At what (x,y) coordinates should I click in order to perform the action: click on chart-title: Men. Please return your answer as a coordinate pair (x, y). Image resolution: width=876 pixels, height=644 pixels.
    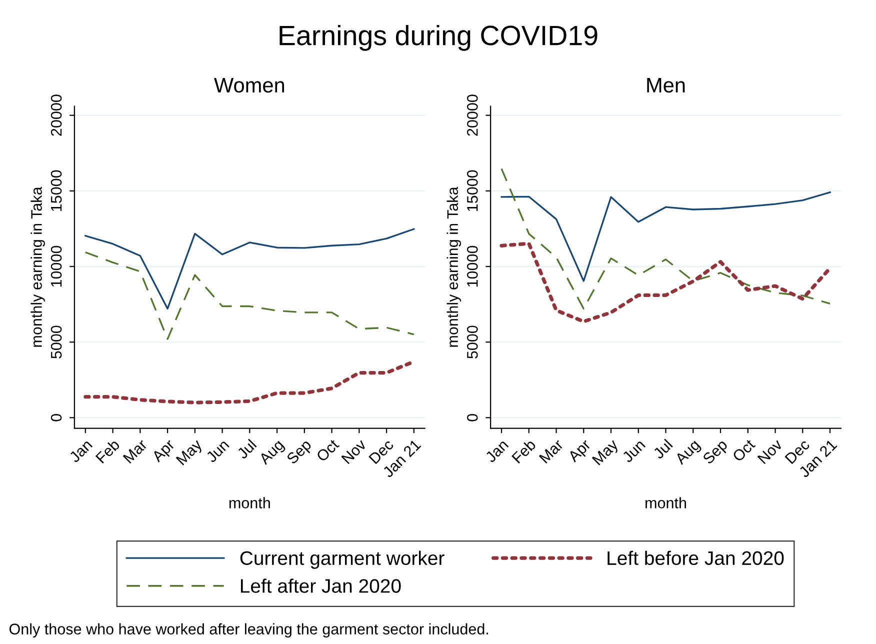
    Looking at the image, I should click on (666, 85).